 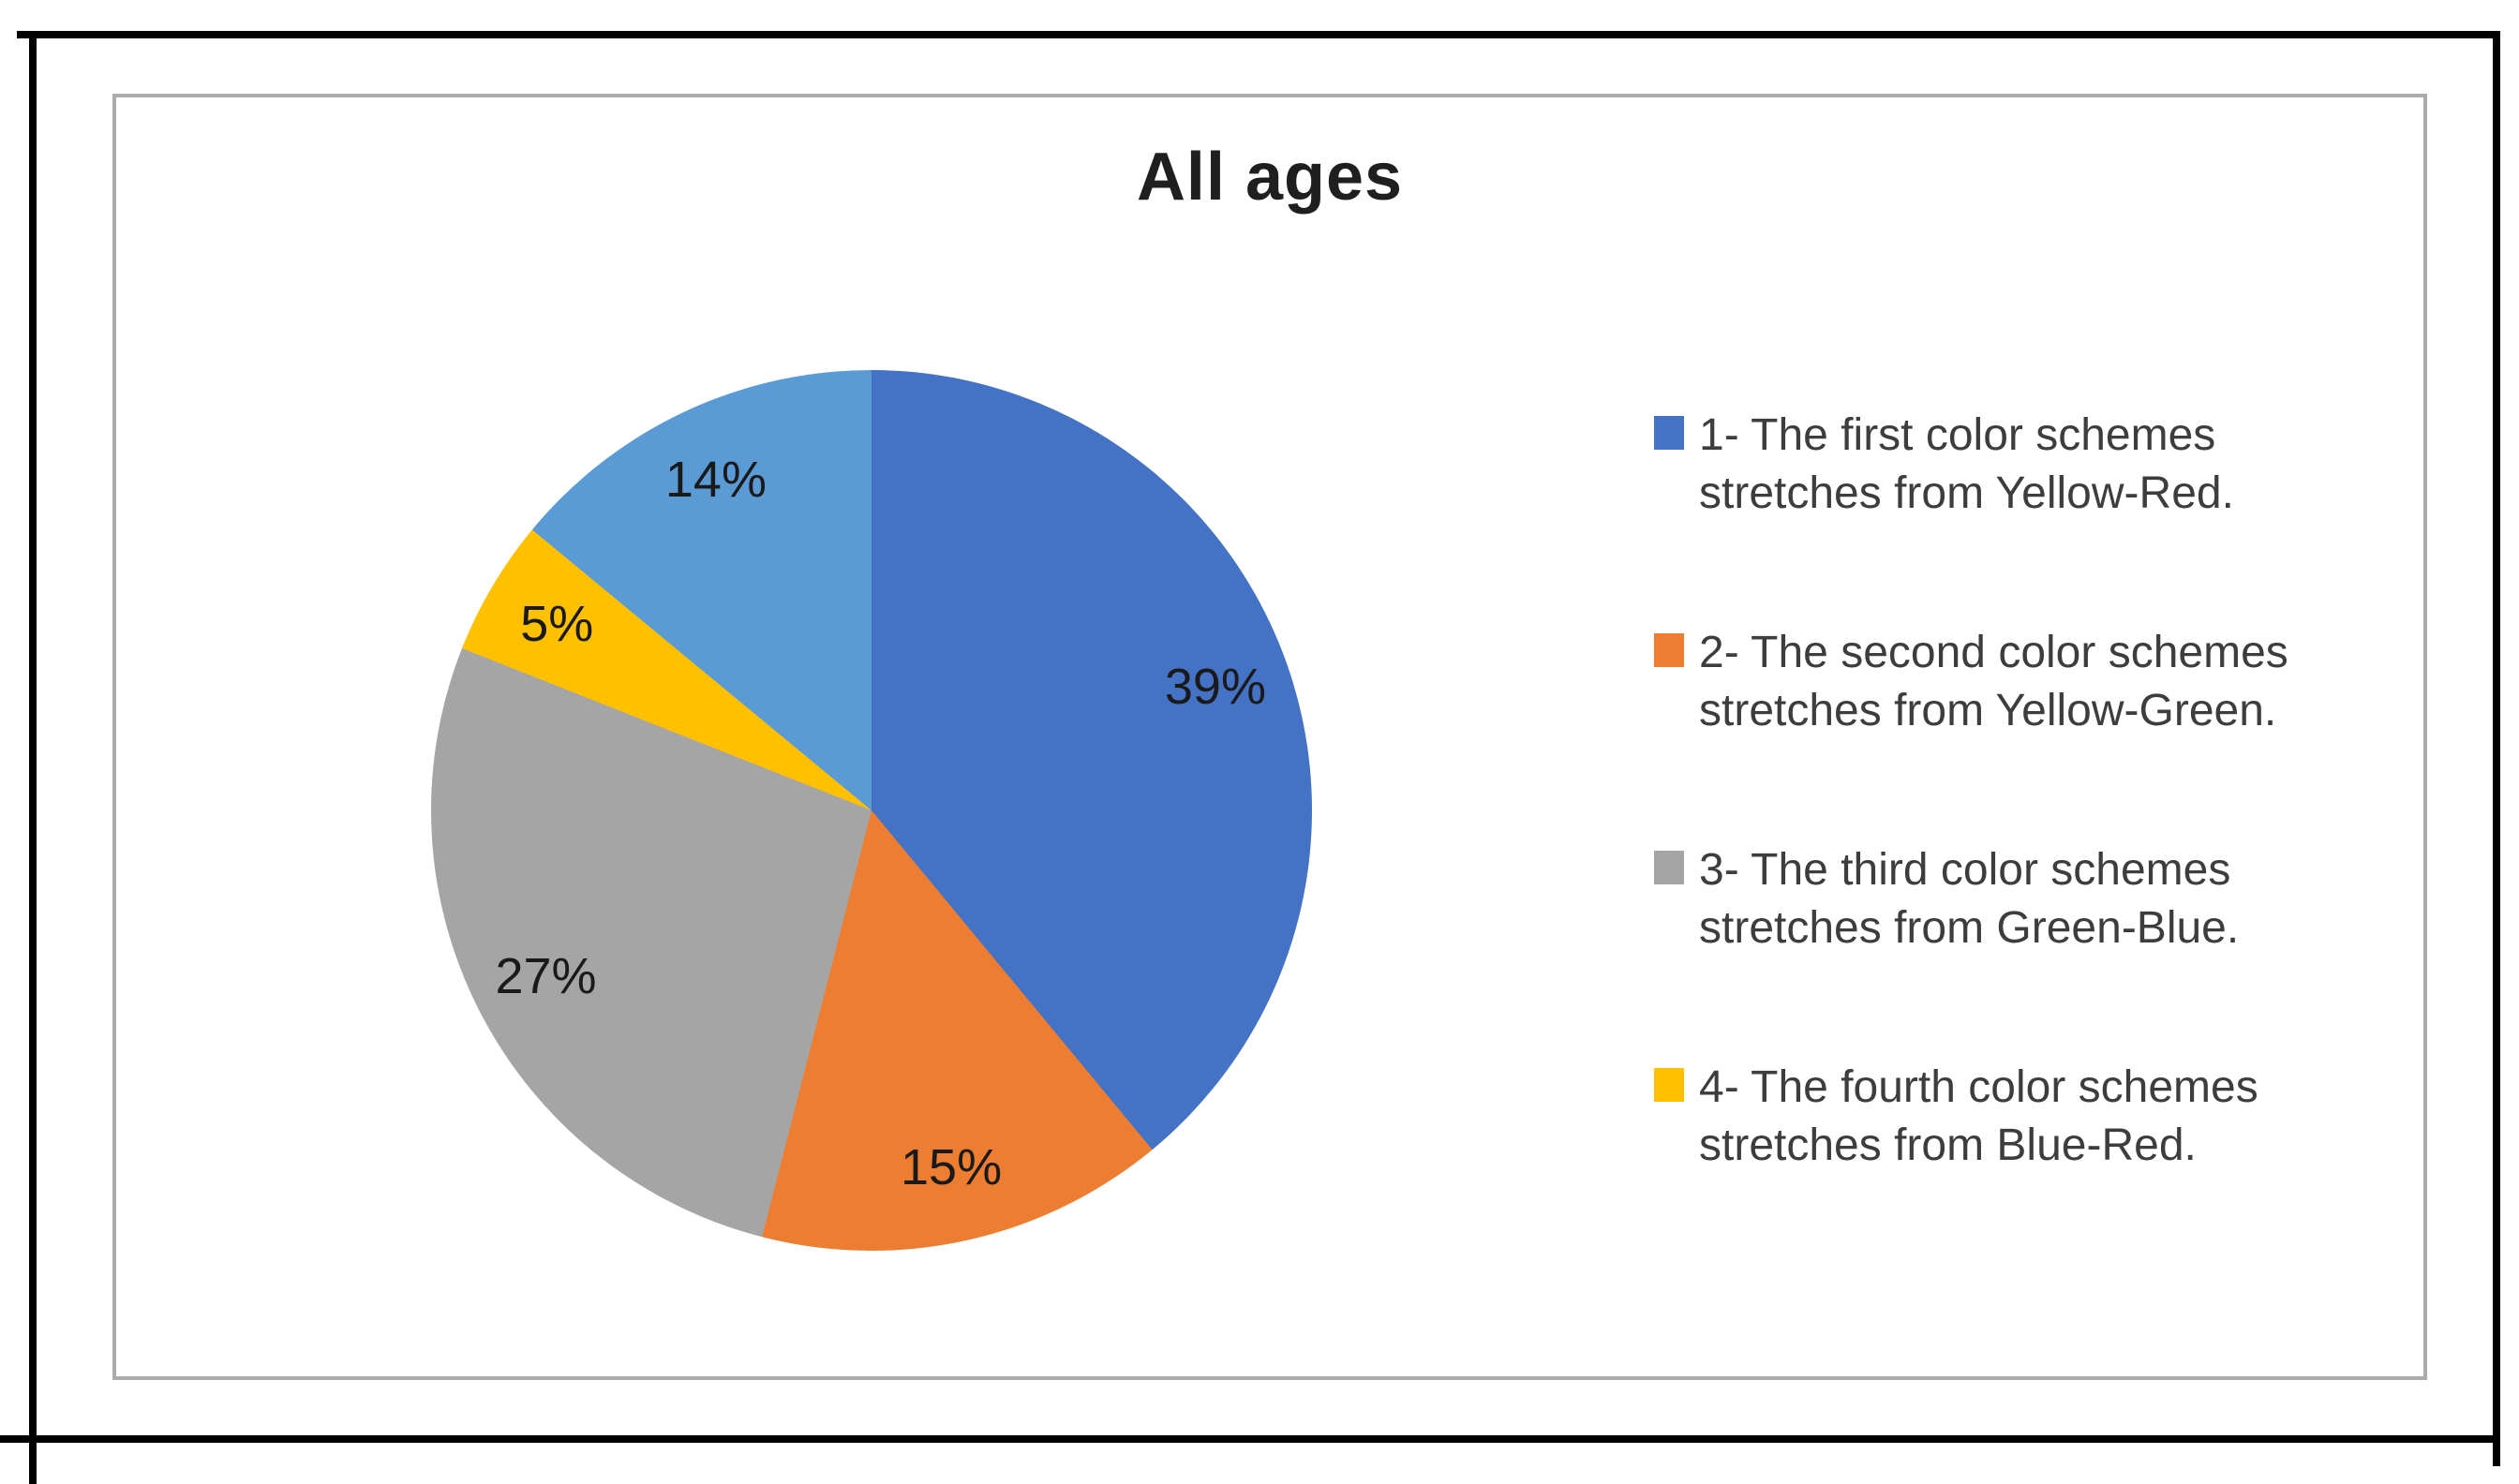 I want to click on pie-slice-label: 15%, so click(x=952, y=1166).